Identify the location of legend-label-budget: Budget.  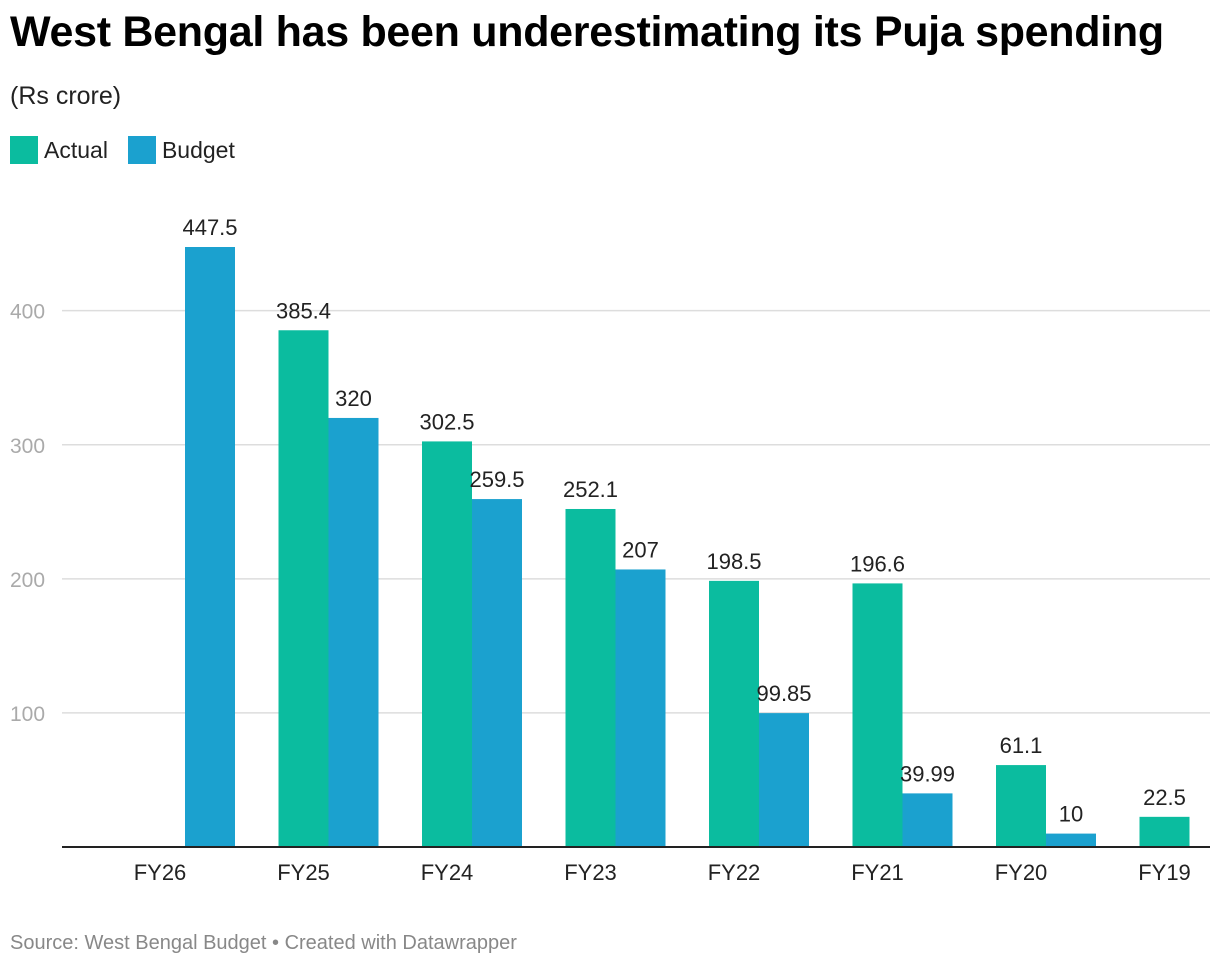
(198, 149).